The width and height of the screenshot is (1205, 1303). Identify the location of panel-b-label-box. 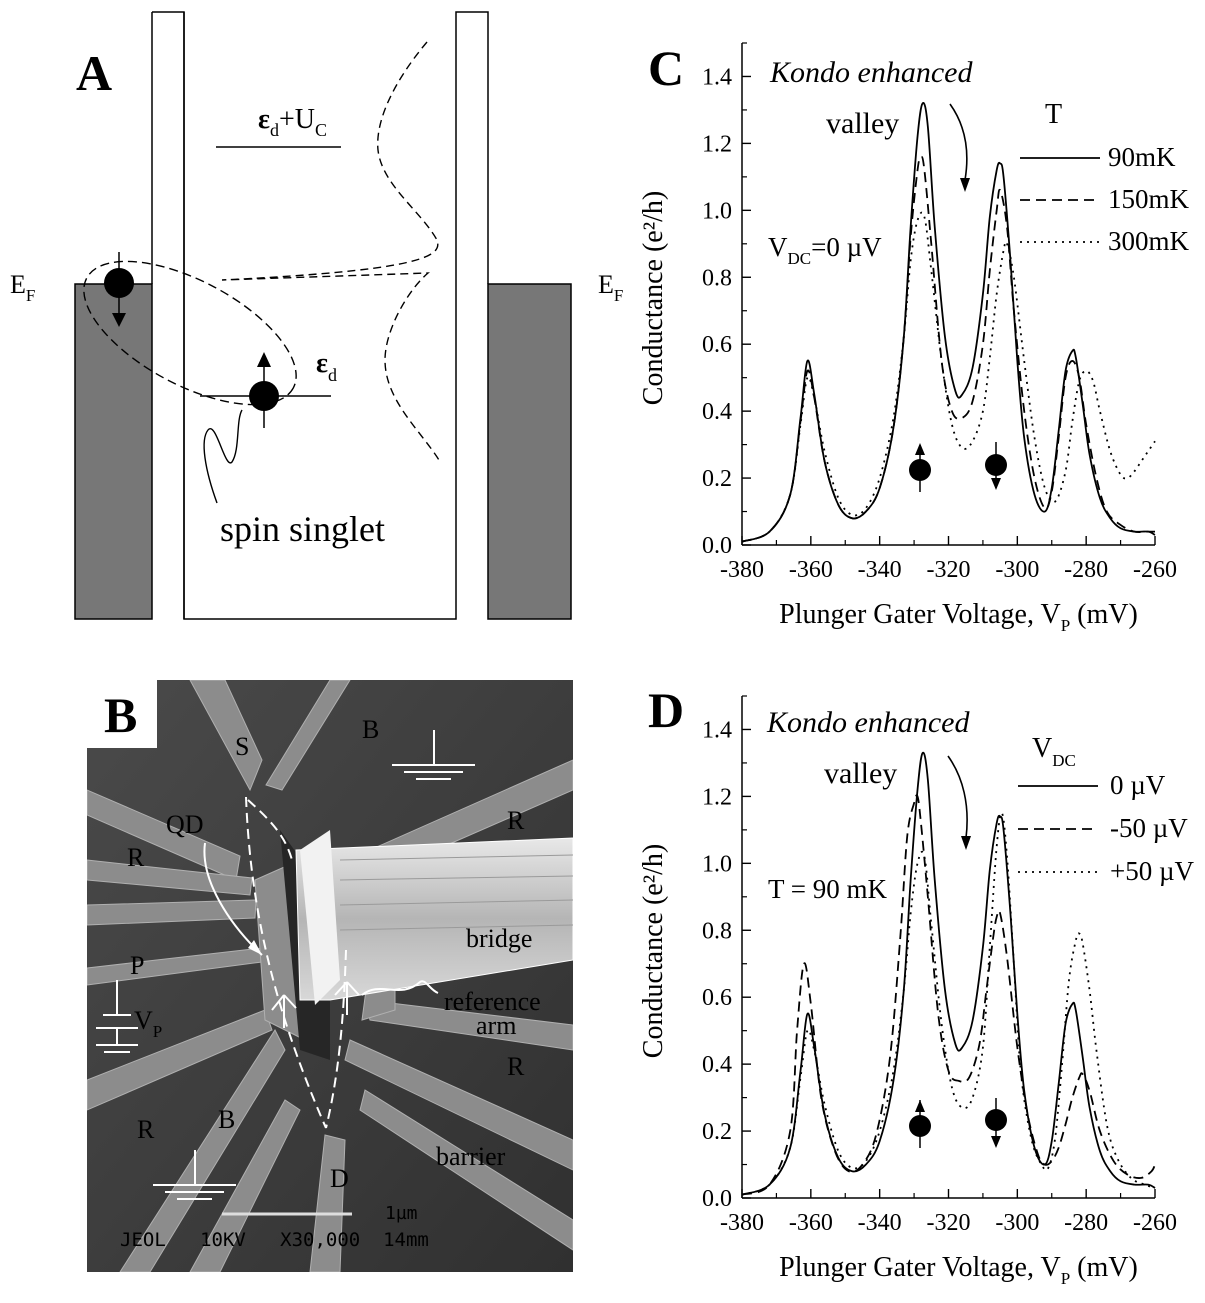
(122, 714).